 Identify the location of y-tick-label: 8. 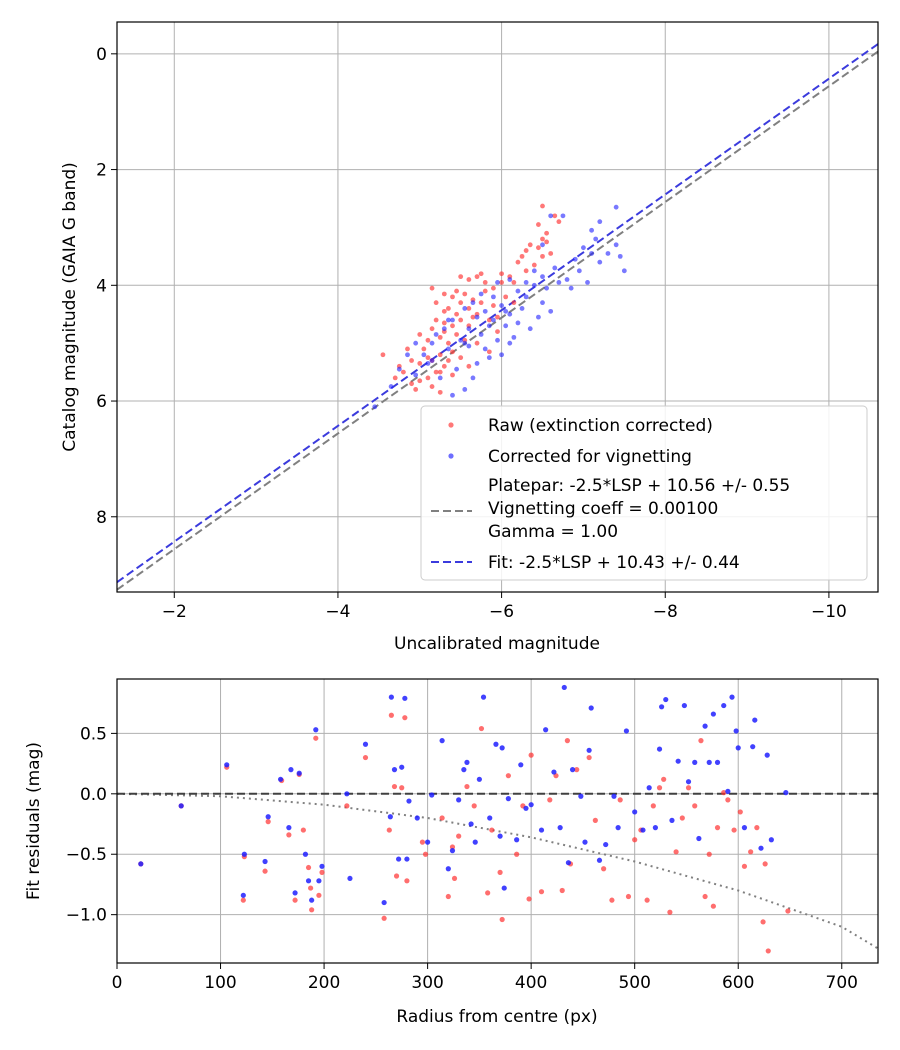
(101, 518).